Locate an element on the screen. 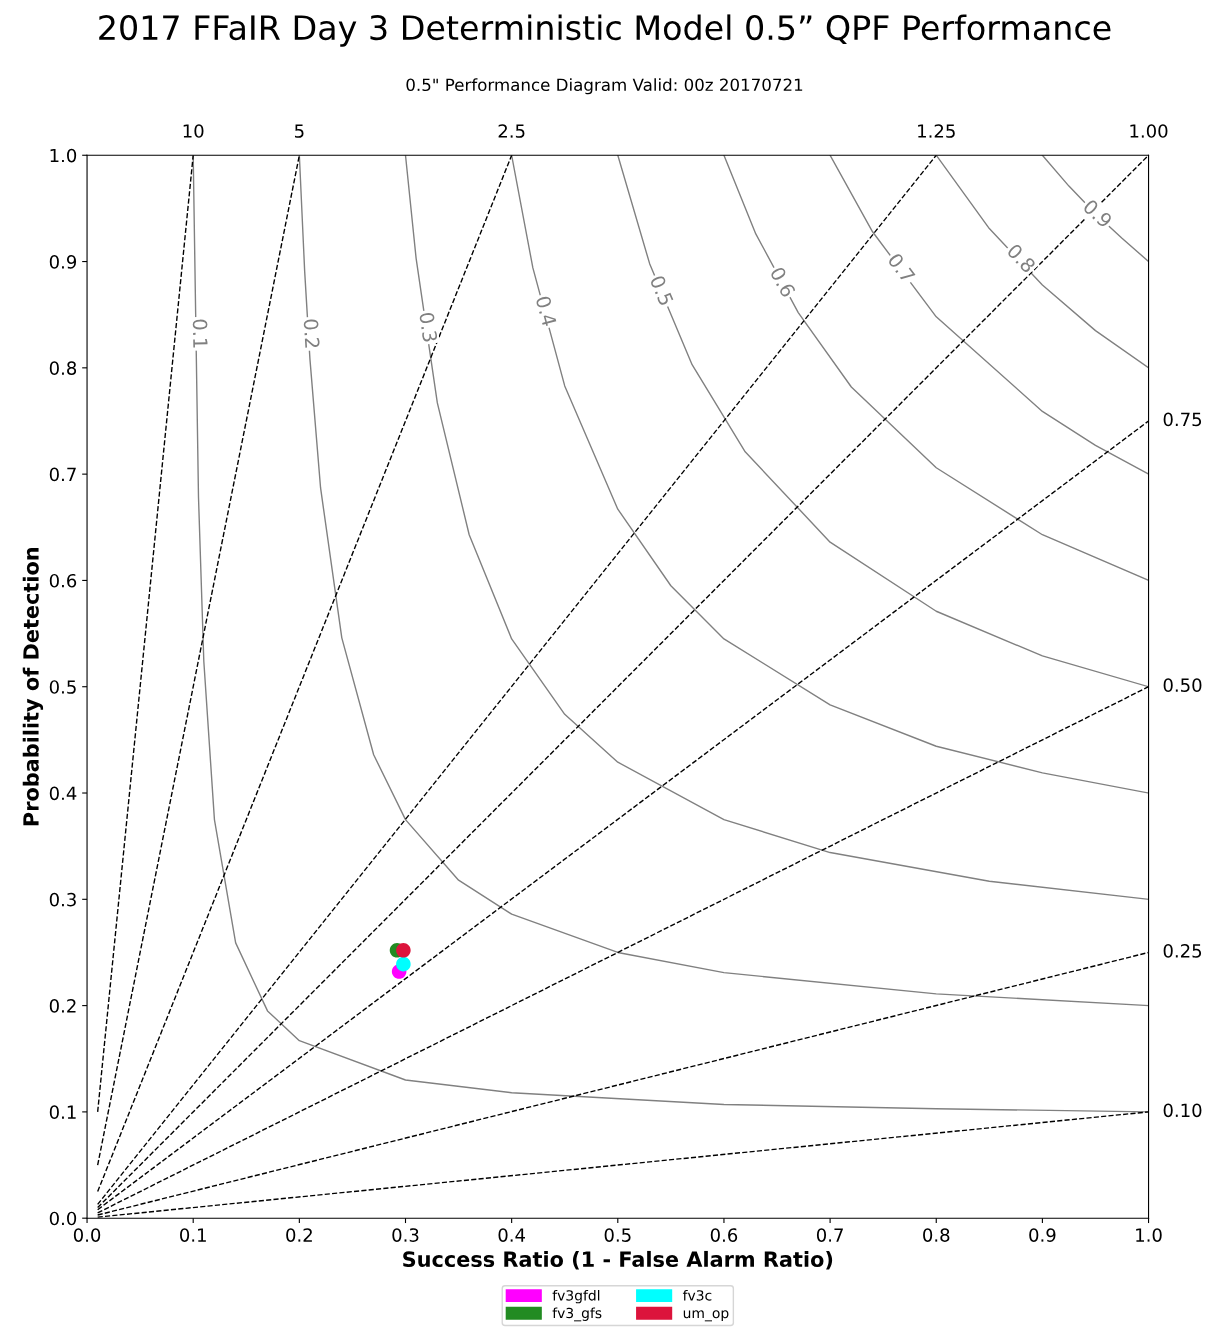 Image resolution: width=1209 pixels, height=1327 pixels. y-tick-label: 0.6 is located at coordinates (63, 580).